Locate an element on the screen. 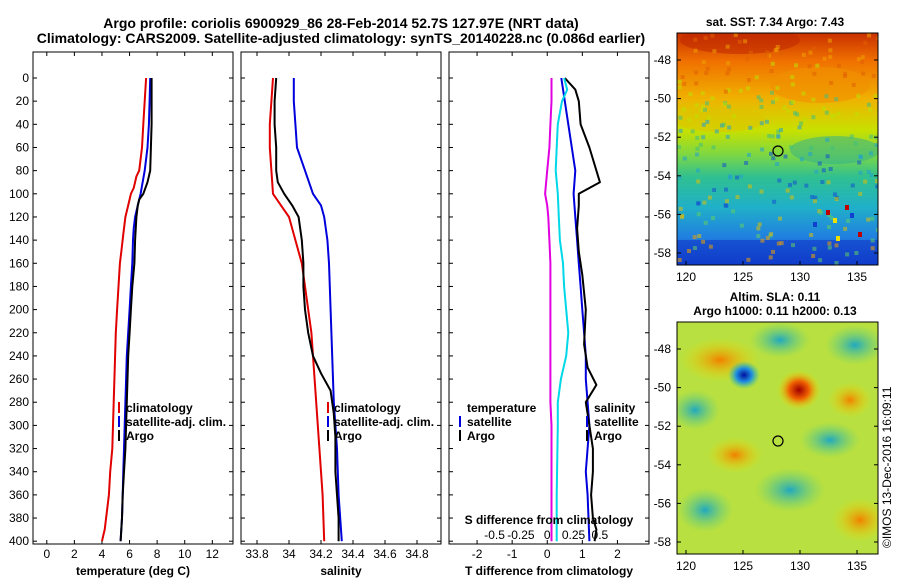 The height and width of the screenshot is (580, 900). map-x-tick-label: 125 is located at coordinates (743, 277).